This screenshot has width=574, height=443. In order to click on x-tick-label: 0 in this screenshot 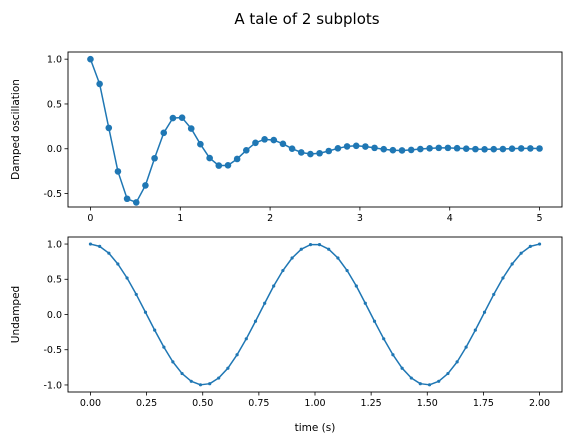, I will do `click(90, 218)`.